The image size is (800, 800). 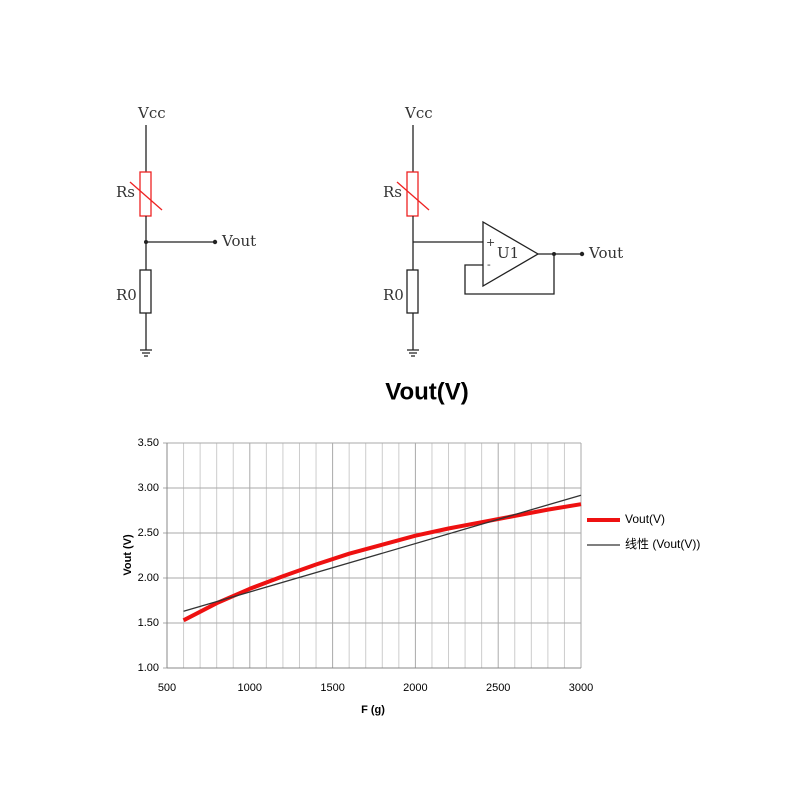 I want to click on x-tick-label: 2500, so click(x=498, y=688).